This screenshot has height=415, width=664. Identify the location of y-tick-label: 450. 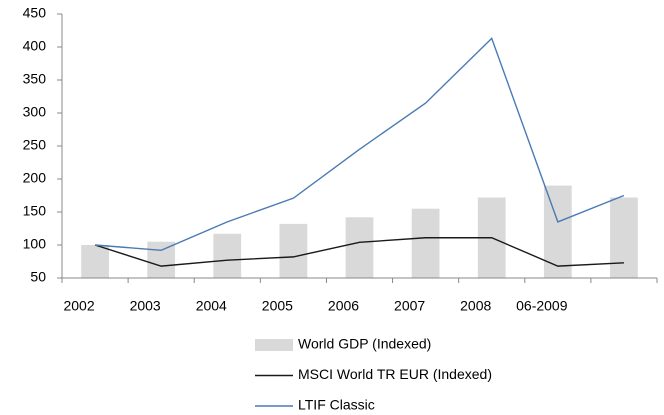
(35, 13).